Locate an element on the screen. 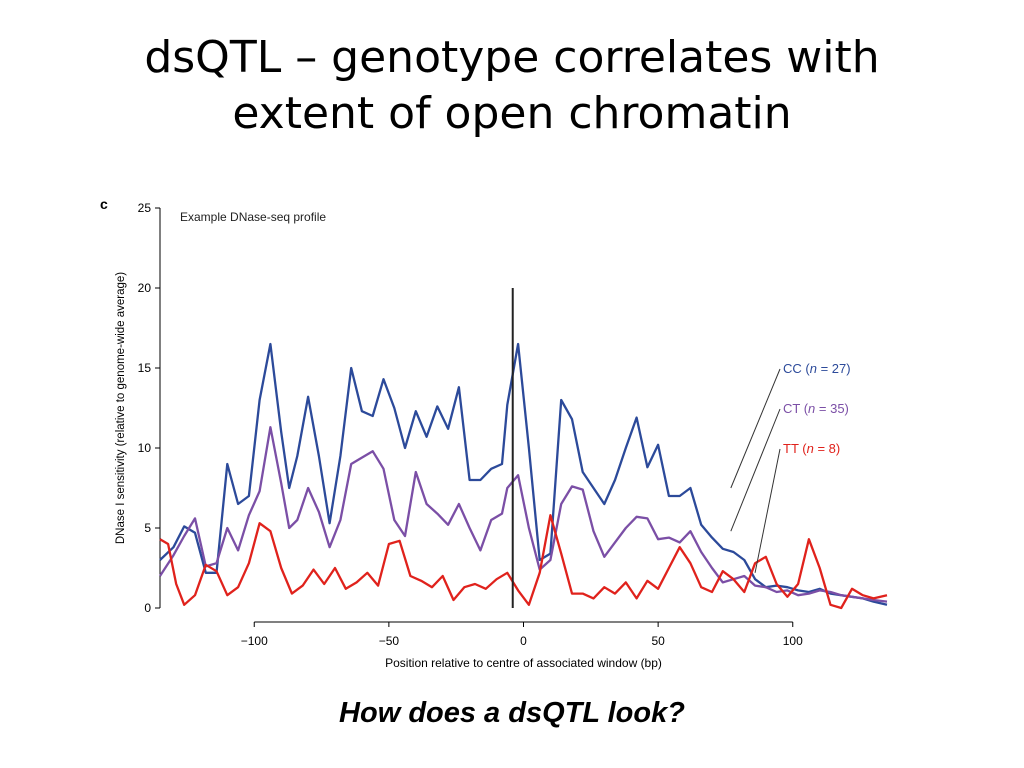 Image resolution: width=1024 pixels, height=768 pixels. x-tick-label: −100 is located at coordinates (254, 641).